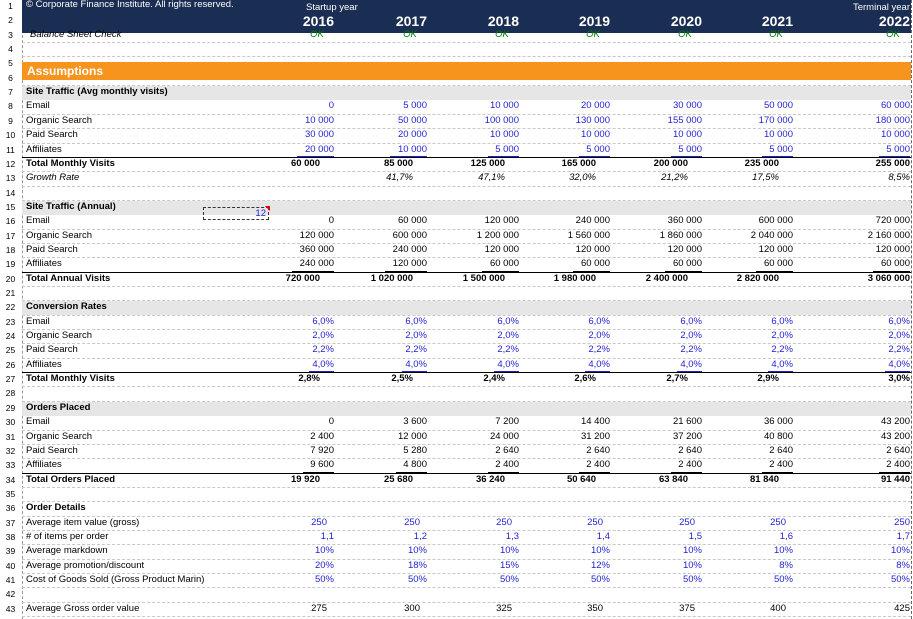 This screenshot has width=913, height=619. What do you see at coordinates (10, 407) in the screenshot?
I see `row-number: 29` at bounding box center [10, 407].